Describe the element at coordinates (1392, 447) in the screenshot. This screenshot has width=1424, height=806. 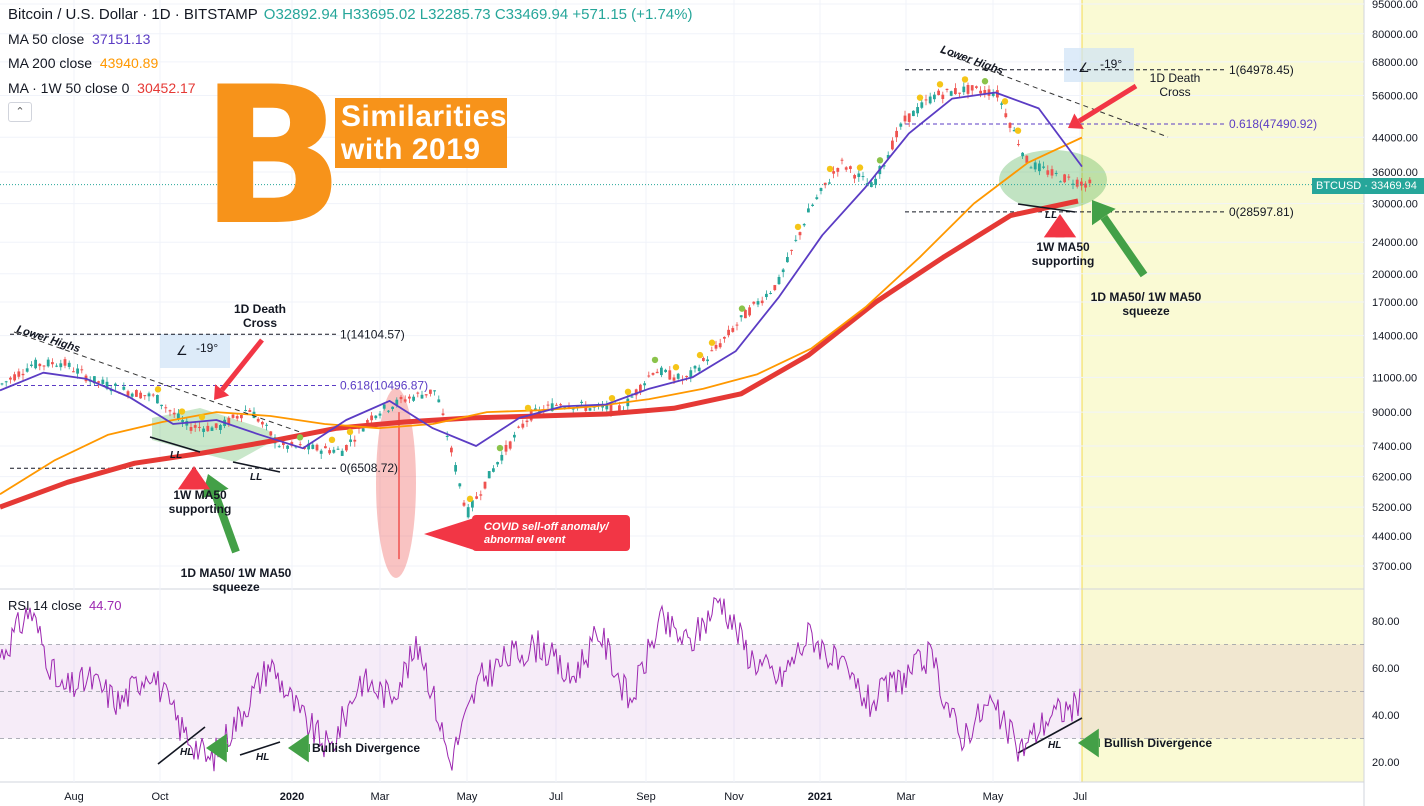
I see `price-tick-label: 7400.00` at that location.